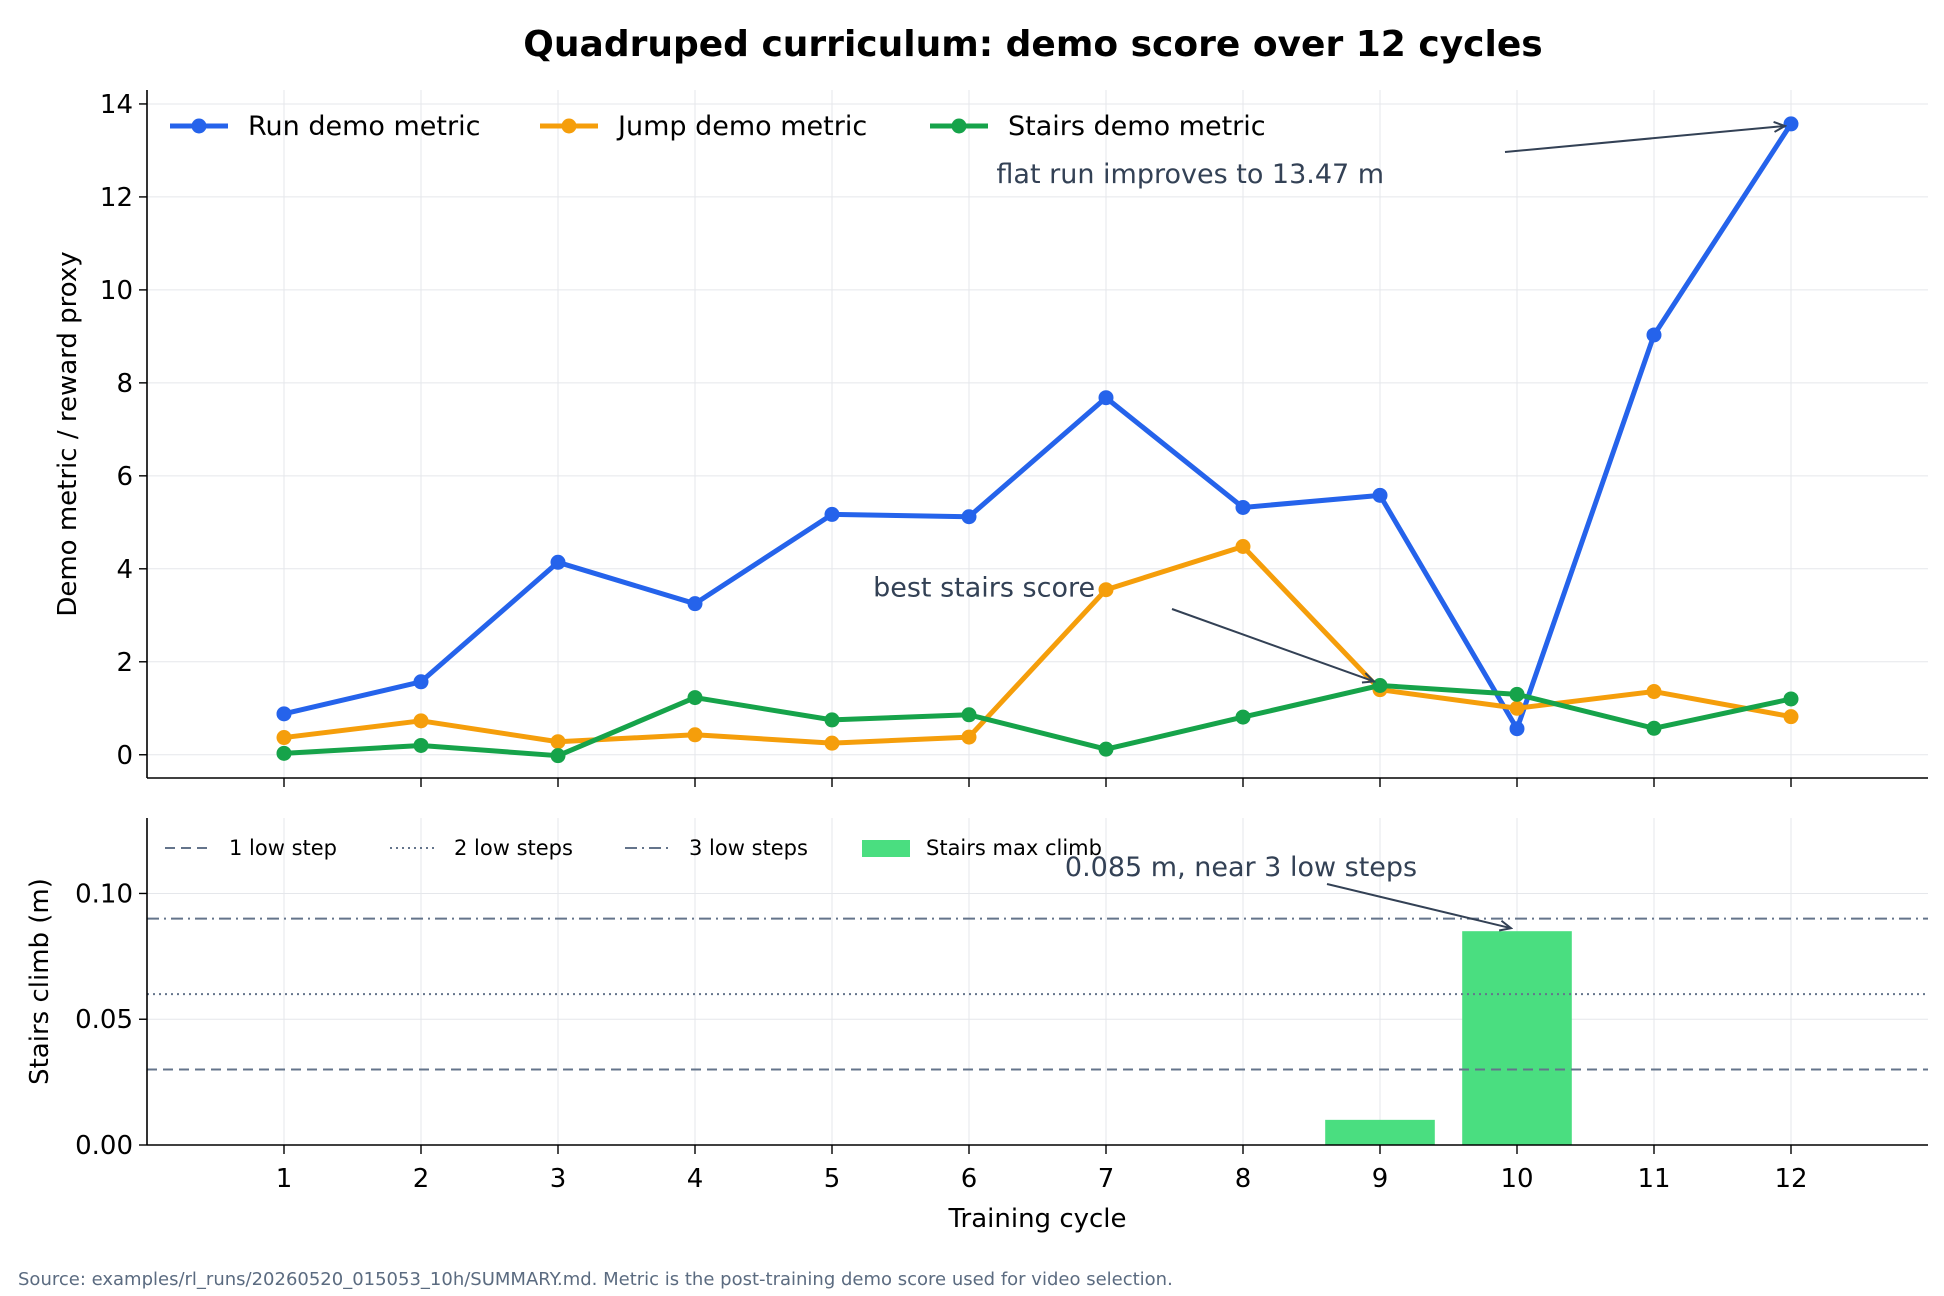 The height and width of the screenshot is (1296, 1944). Describe the element at coordinates (1014, 848) in the screenshot. I see `legend-label: Stairs max climb` at that location.